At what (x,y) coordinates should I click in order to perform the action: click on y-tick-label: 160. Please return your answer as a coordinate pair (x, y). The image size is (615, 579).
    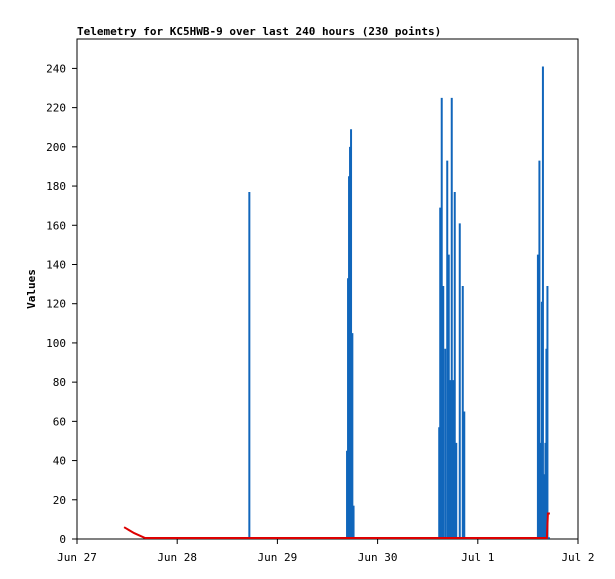
    Looking at the image, I should click on (56, 225).